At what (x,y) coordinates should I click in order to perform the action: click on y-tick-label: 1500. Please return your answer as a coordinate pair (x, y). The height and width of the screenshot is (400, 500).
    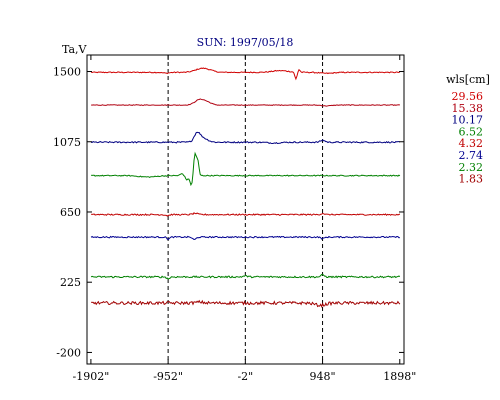
    Looking at the image, I should click on (67, 72).